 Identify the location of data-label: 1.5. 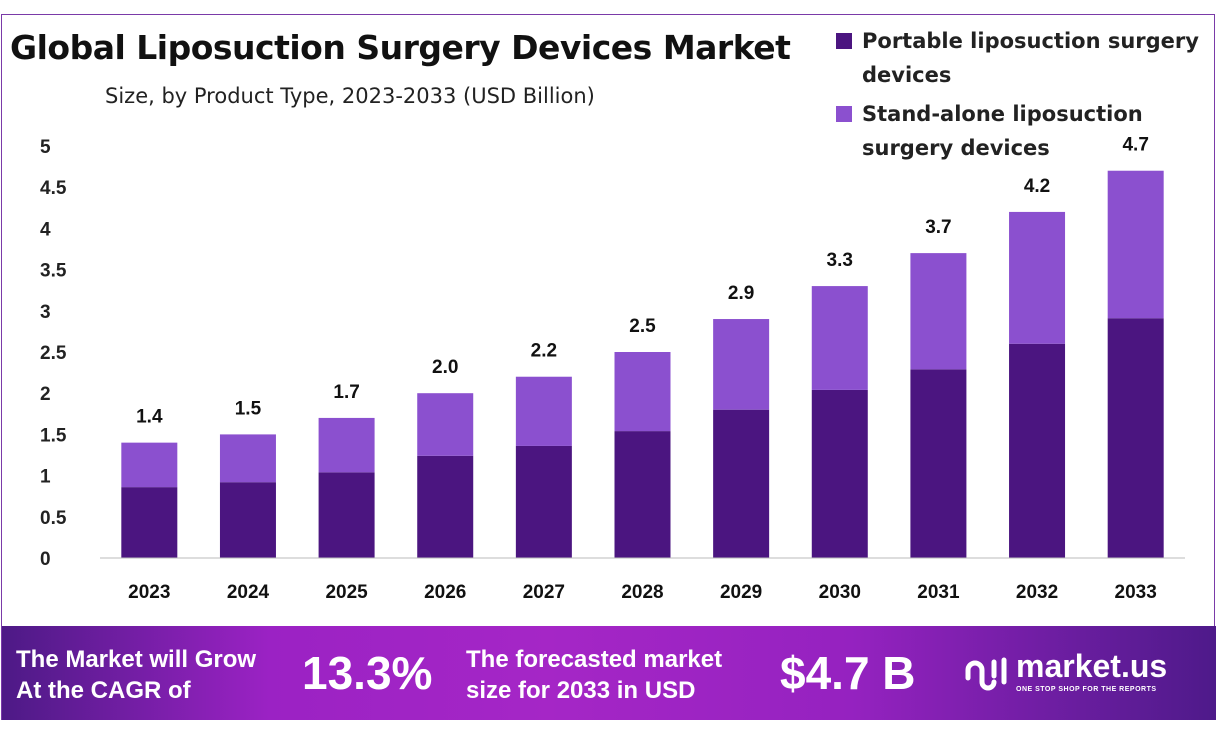
(248, 408).